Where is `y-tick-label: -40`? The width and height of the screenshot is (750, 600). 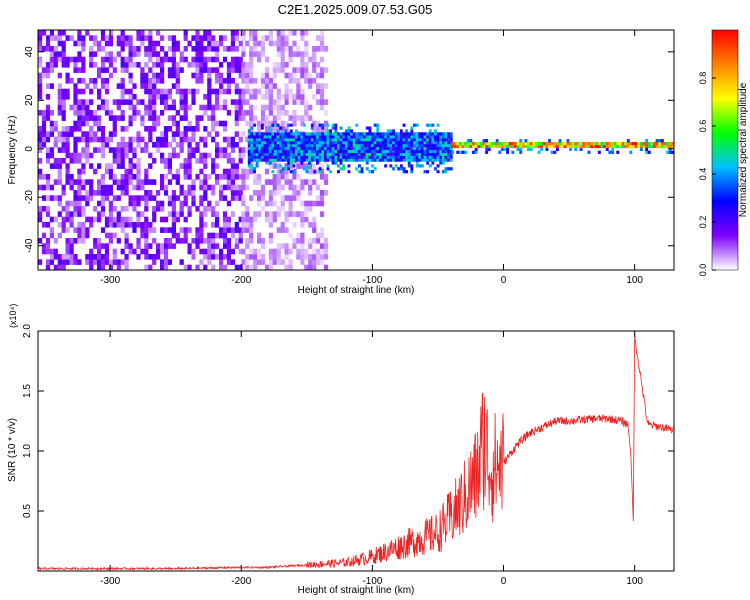
y-tick-label: -40 is located at coordinates (29, 245).